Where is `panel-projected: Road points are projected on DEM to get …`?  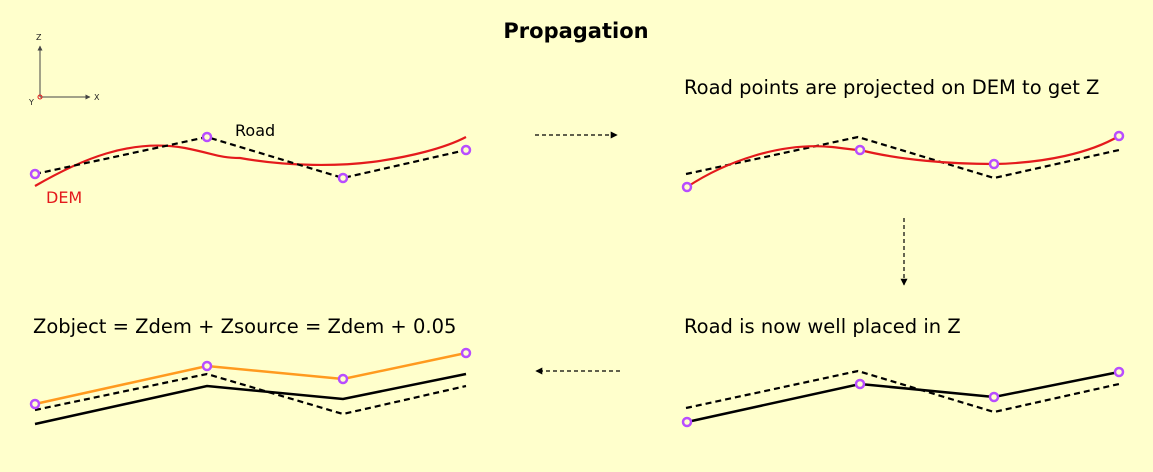
panel-projected: Road points are projected on DEM to get … is located at coordinates (903, 134).